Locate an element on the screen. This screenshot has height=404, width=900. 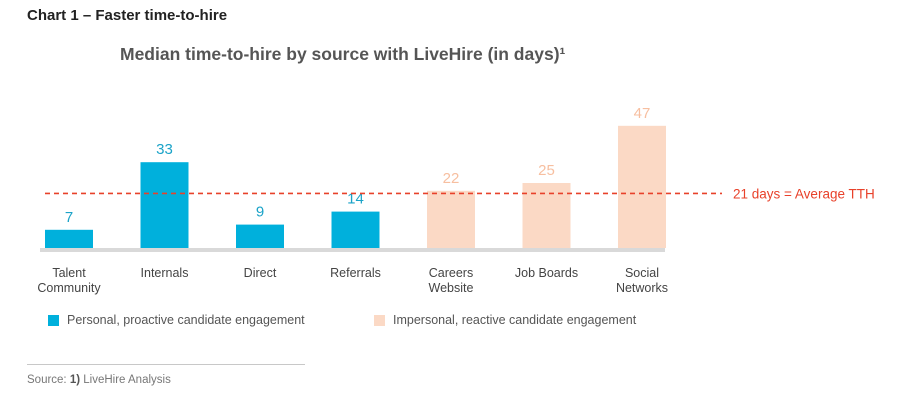
source-note: Source: 1) LiveHire Analysis is located at coordinates (99, 380).